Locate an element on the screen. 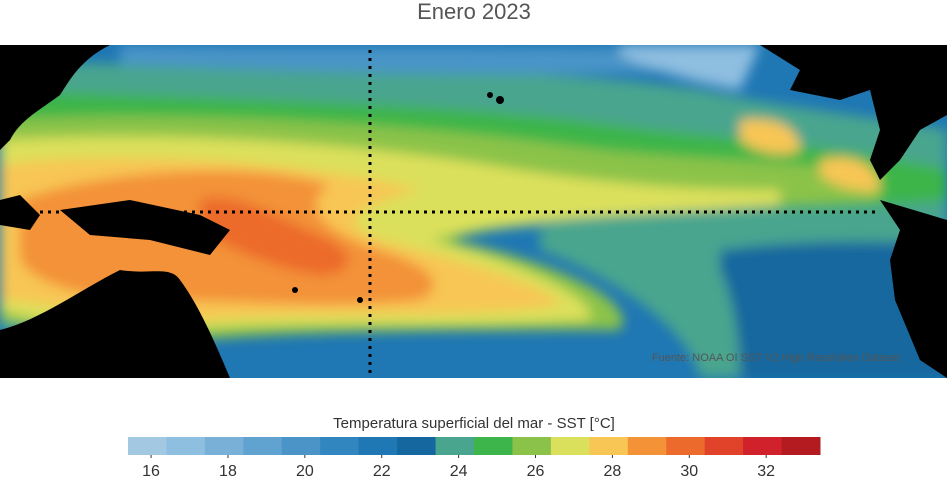 The height and width of the screenshot is (485, 947). colorbar-tick-label: 16 is located at coordinates (151, 471).